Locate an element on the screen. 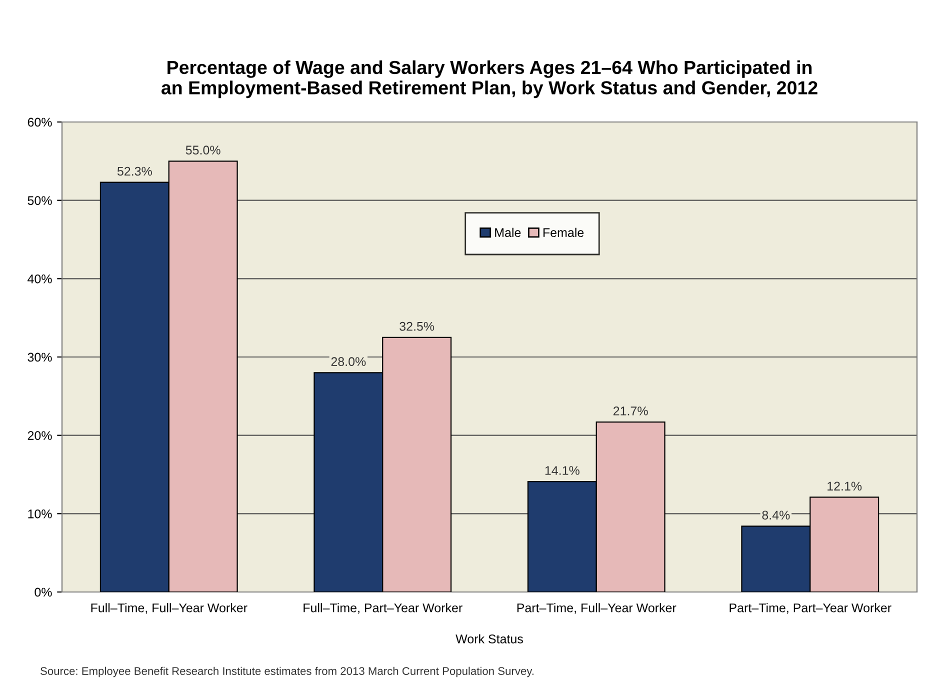 The image size is (931, 688). x-tick-label: Full–Time, Full–Year Worker is located at coordinates (169, 608).